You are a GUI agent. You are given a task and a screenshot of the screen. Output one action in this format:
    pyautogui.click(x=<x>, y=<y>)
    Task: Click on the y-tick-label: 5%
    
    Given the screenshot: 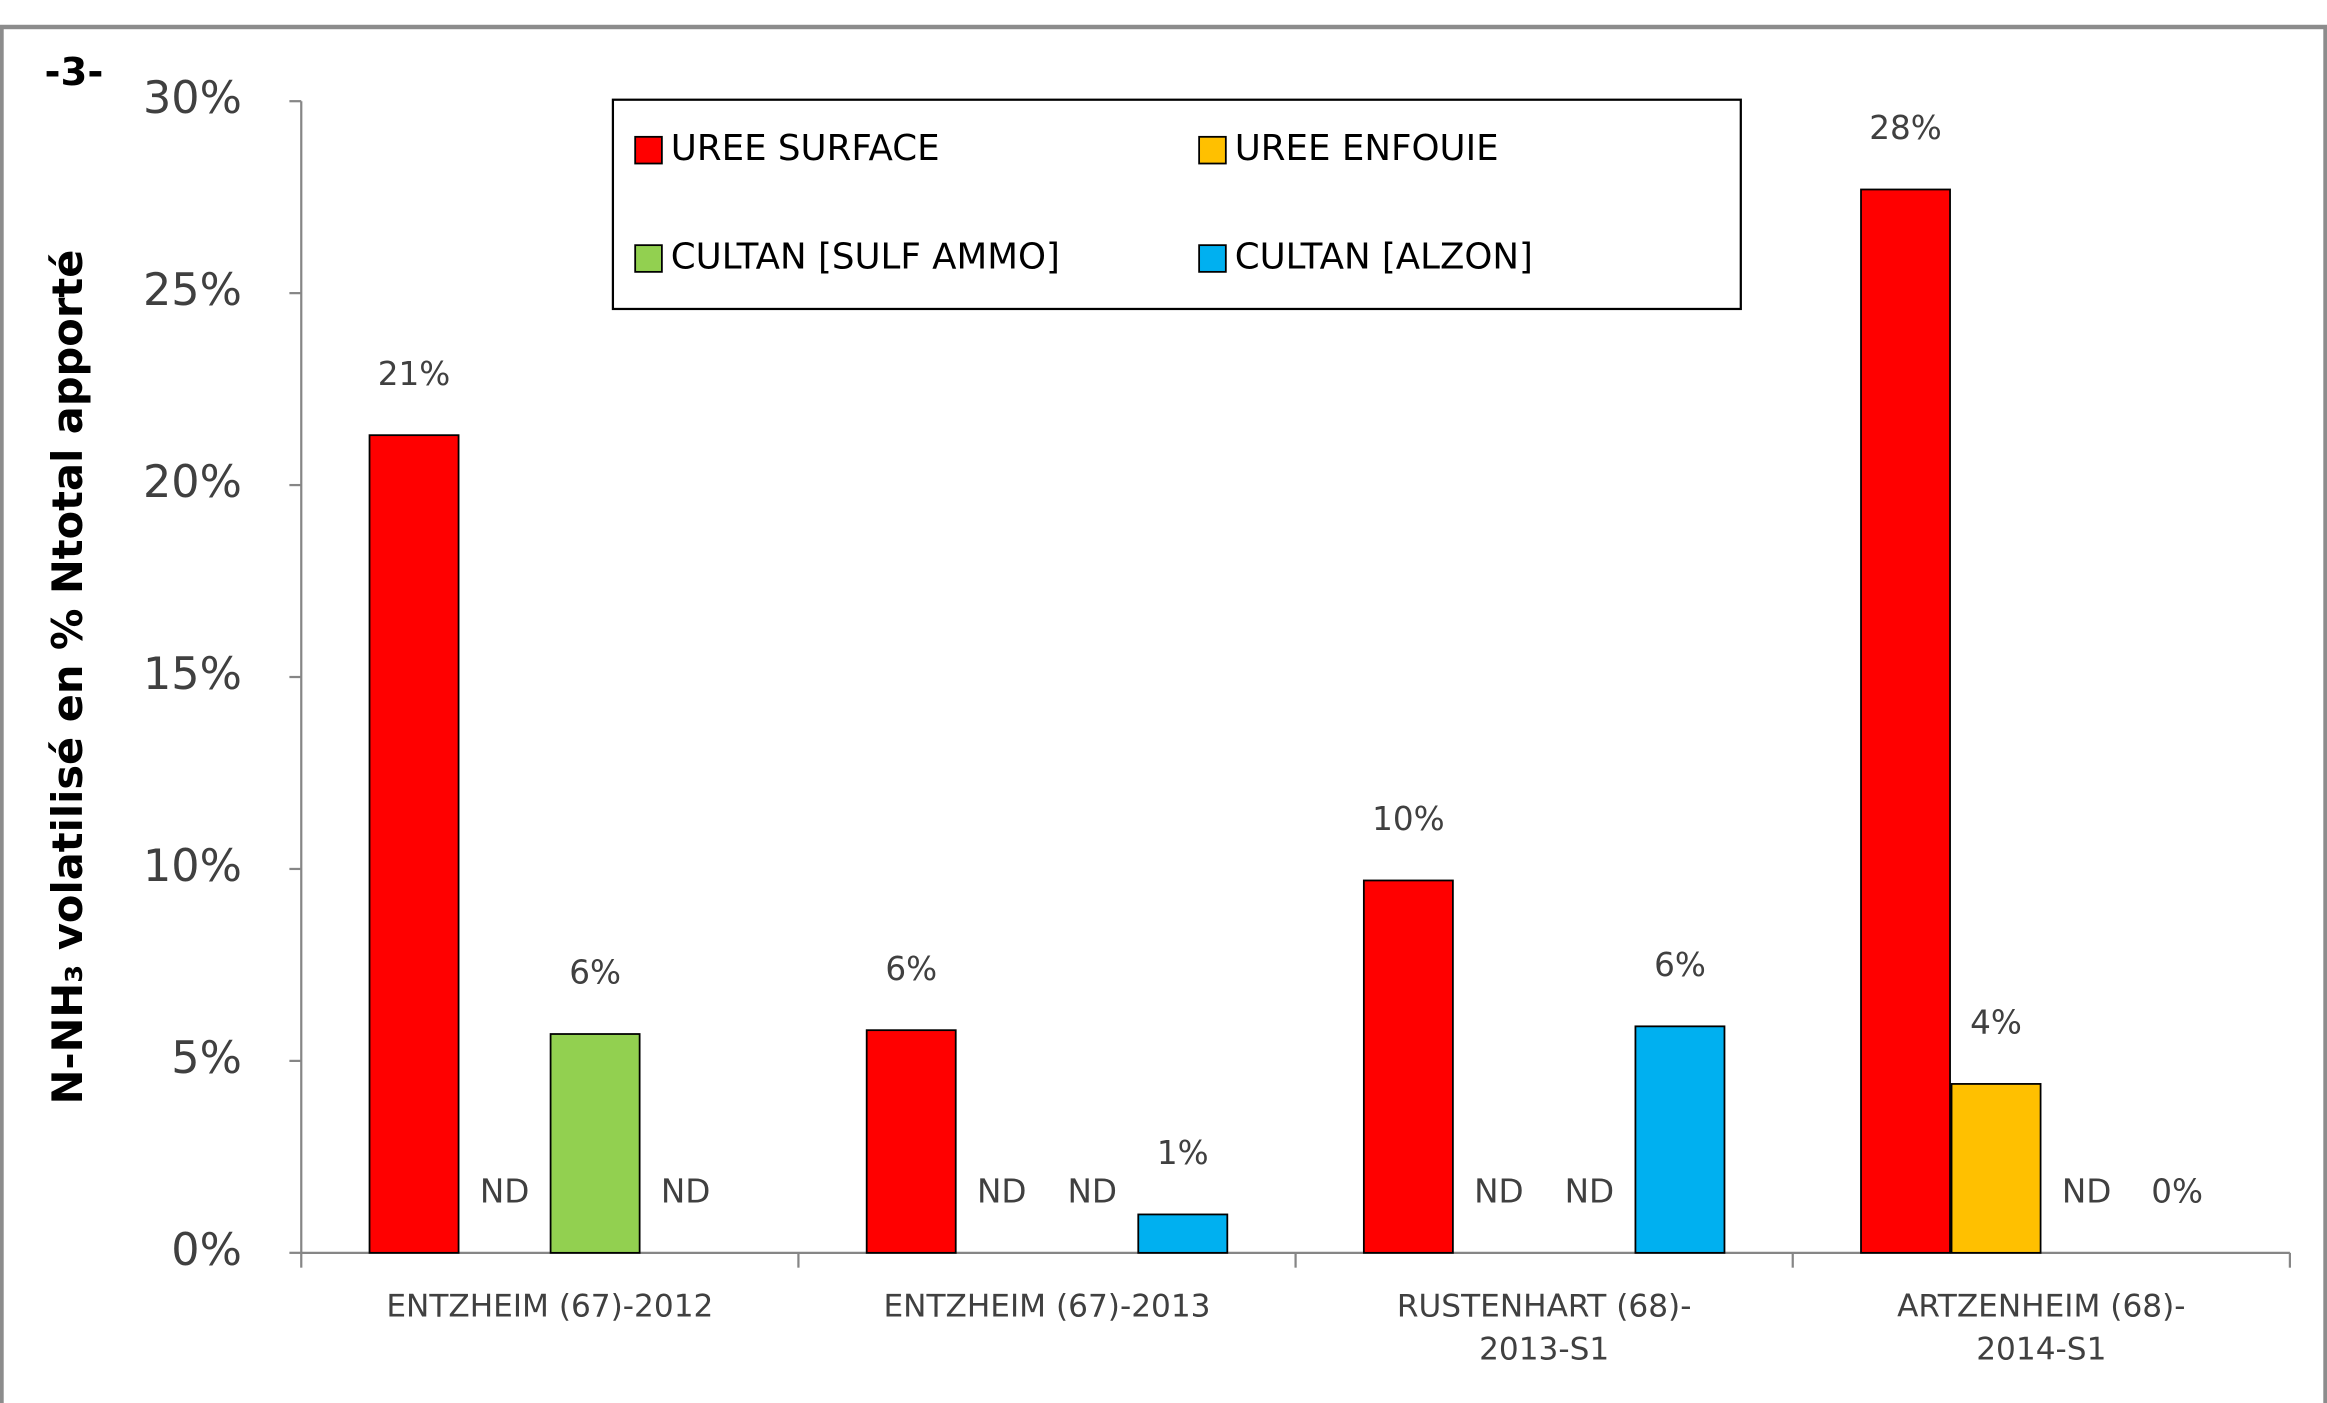 What is the action you would take?
    pyautogui.click(x=206, y=1058)
    